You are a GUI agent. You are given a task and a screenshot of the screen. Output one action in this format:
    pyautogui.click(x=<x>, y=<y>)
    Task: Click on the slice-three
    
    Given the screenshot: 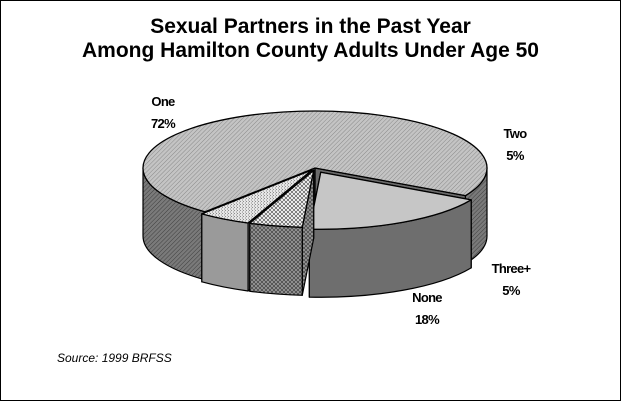 What is the action you would take?
    pyautogui.click(x=282, y=232)
    